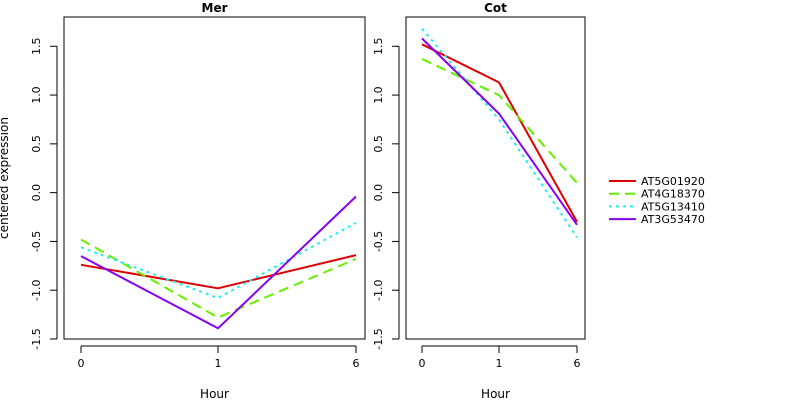 Image resolution: width=800 pixels, height=400 pixels. Describe the element at coordinates (673, 194) in the screenshot. I see `legend-label: AT4G18370` at that location.